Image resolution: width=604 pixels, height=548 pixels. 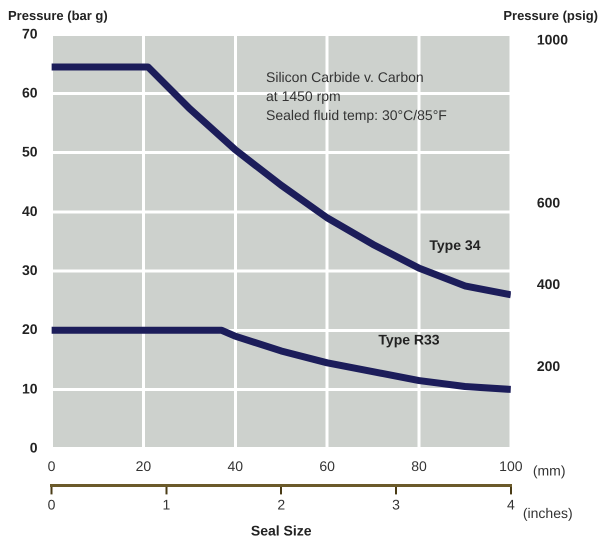 I want to click on y2-tick-label: 1000, so click(x=552, y=39).